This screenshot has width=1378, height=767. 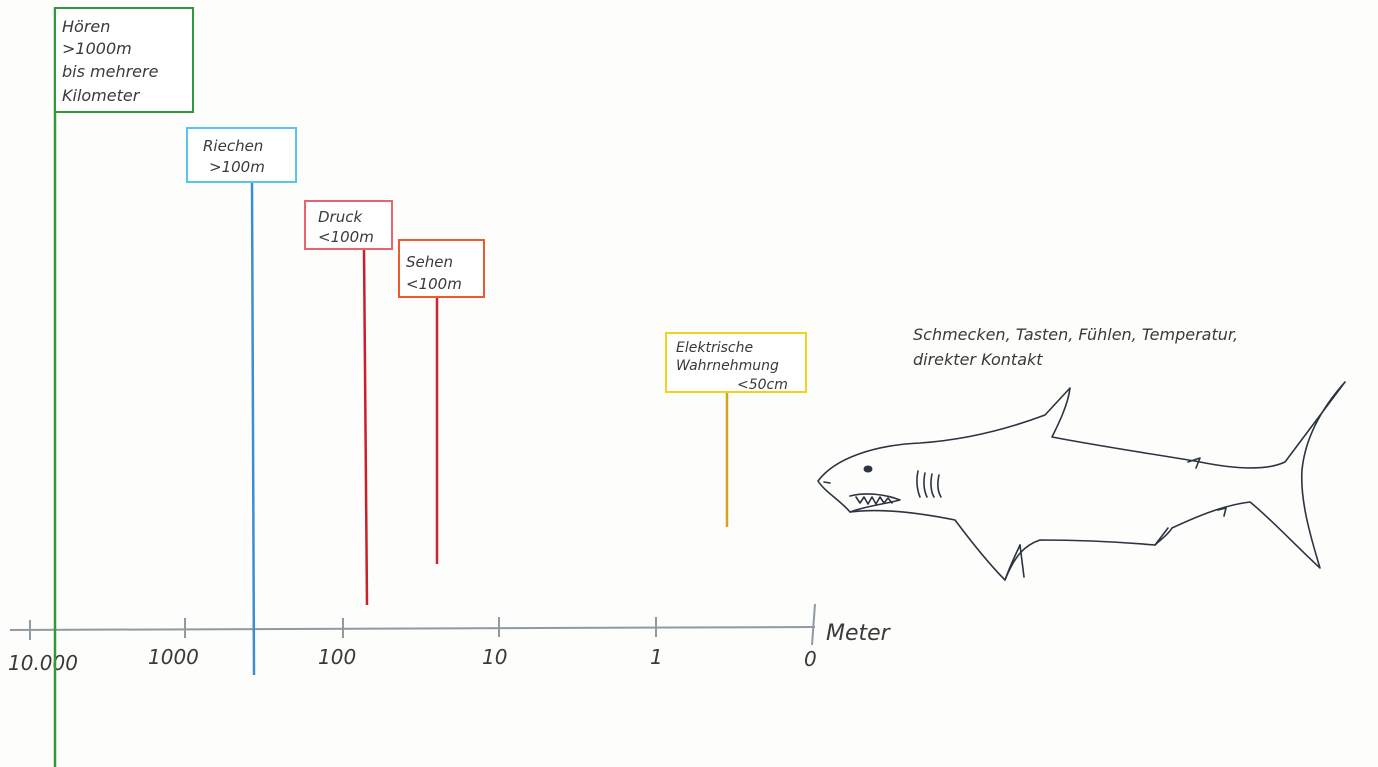 I want to click on tick-label-100: 100, so click(x=337, y=657).